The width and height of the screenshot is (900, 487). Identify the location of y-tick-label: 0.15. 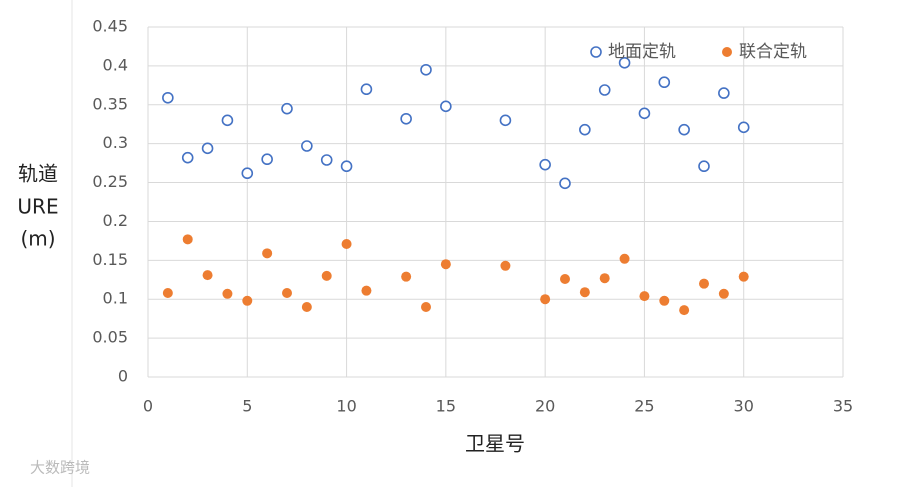
(110, 259).